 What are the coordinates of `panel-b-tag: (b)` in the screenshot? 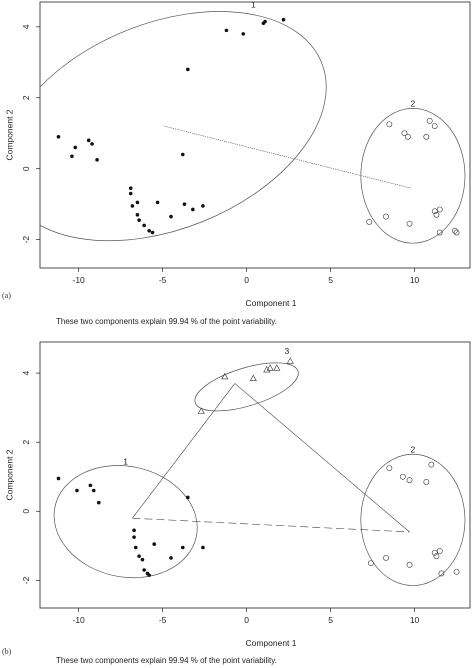 It's located at (7, 651).